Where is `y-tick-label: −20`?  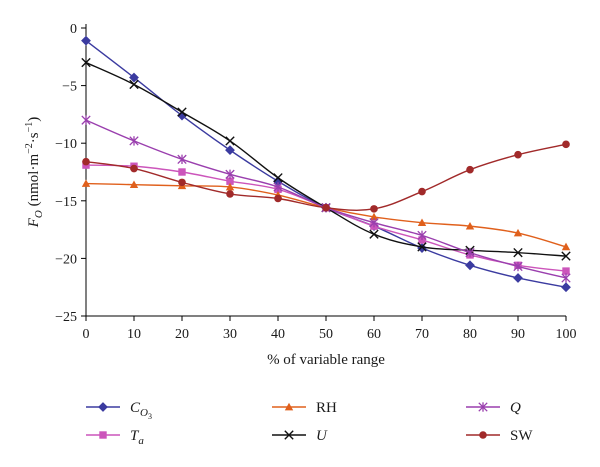 y-tick-label: −20 is located at coordinates (66, 259).